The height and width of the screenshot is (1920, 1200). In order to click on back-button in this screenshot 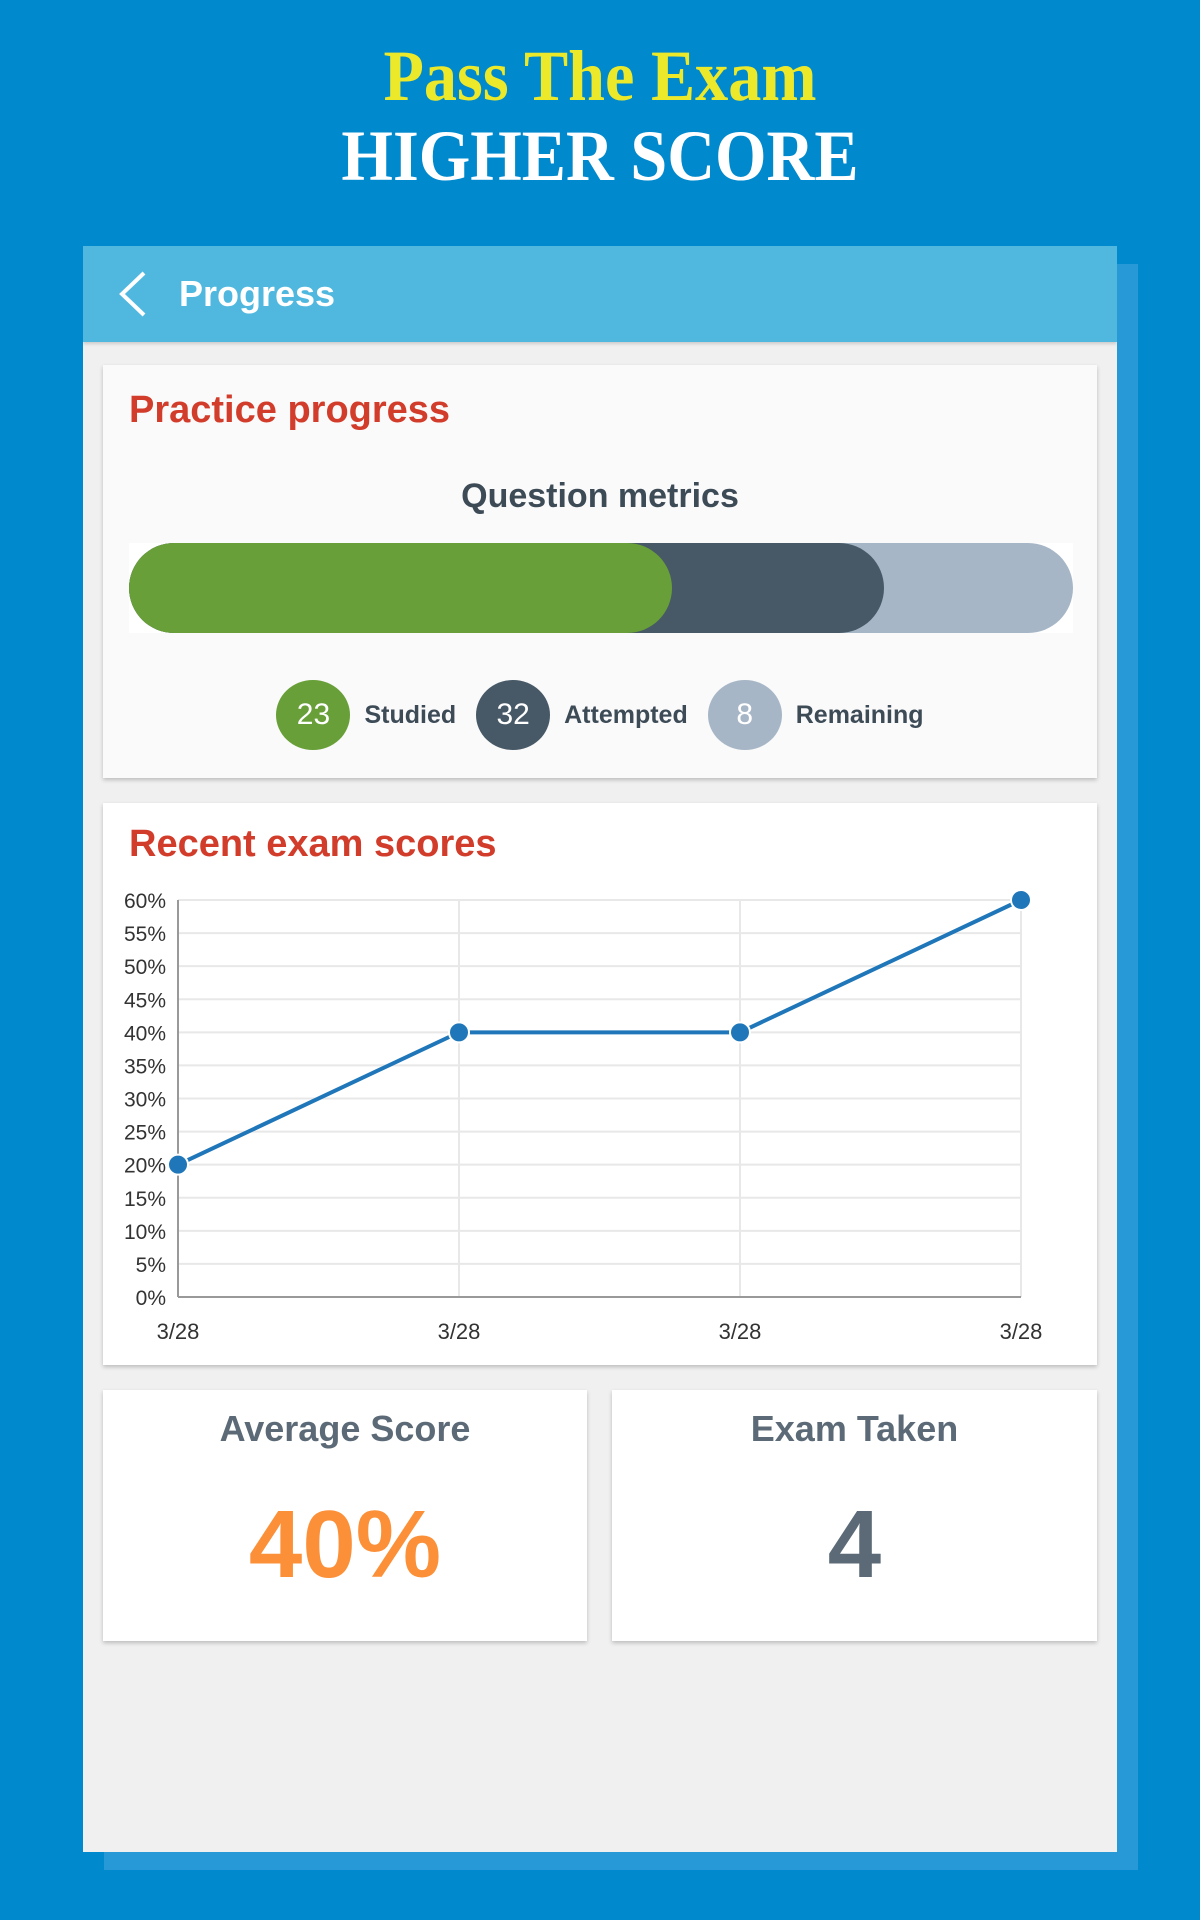, I will do `click(133, 294)`.